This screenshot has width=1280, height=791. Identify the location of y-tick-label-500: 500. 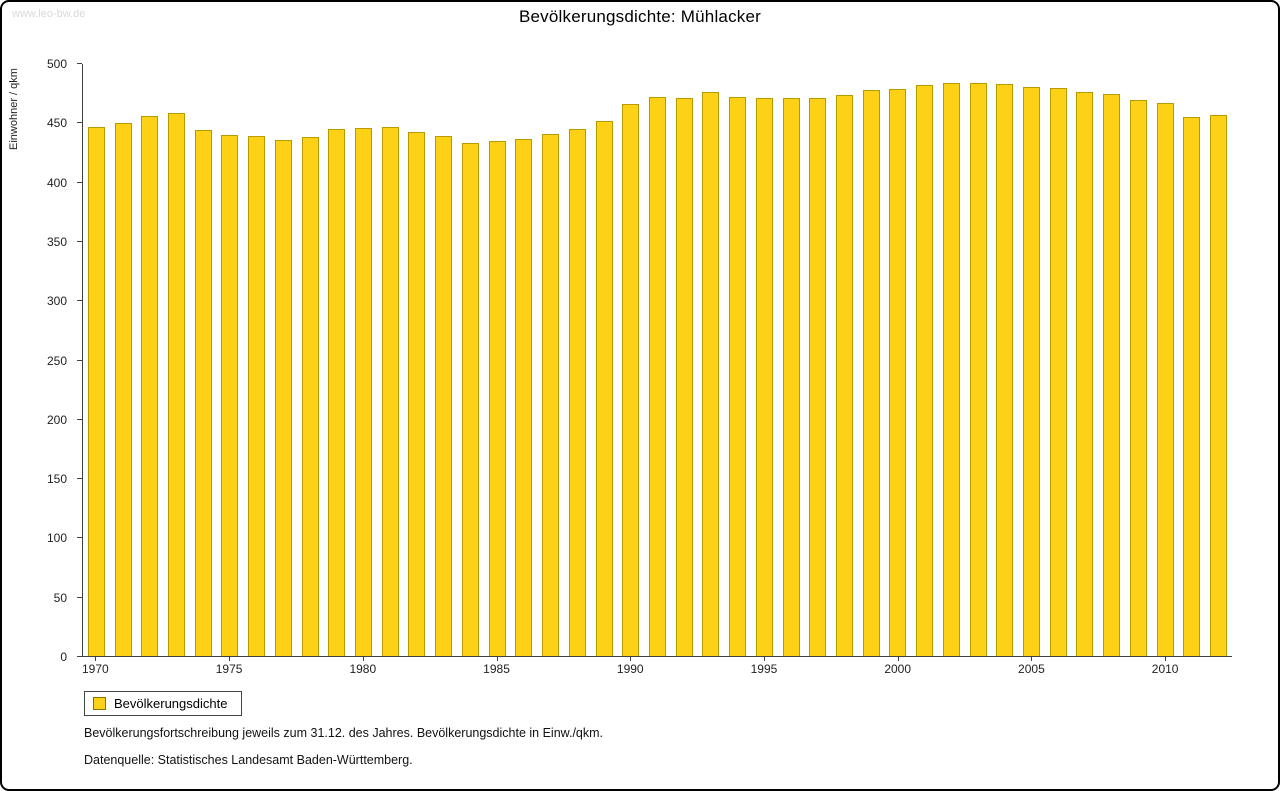
(56, 64).